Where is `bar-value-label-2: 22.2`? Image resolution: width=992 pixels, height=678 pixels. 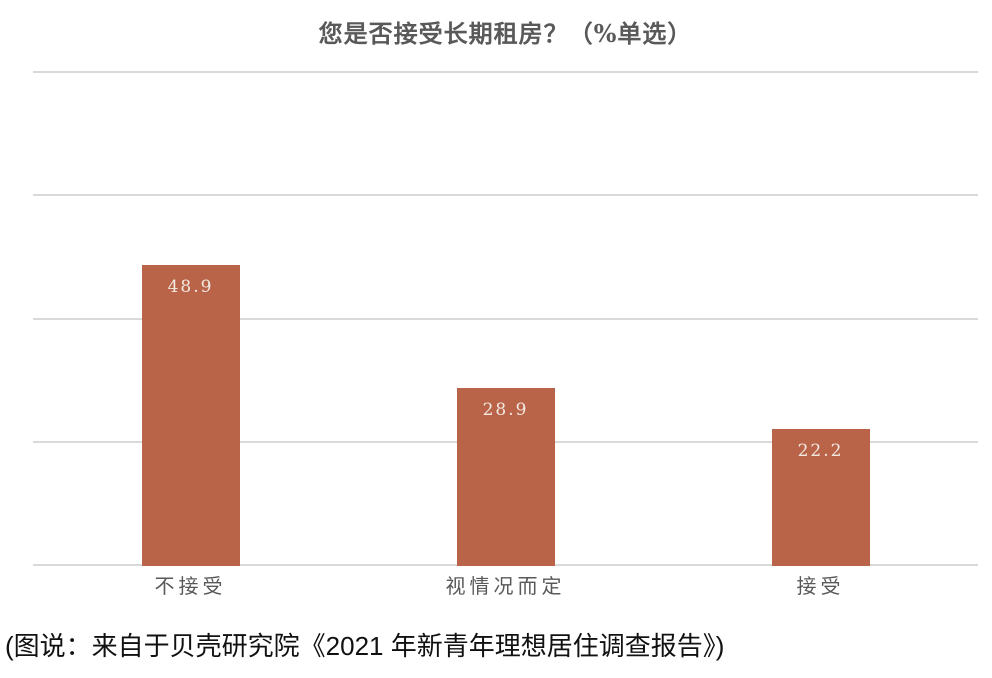 bar-value-label-2: 22.2 is located at coordinates (820, 451).